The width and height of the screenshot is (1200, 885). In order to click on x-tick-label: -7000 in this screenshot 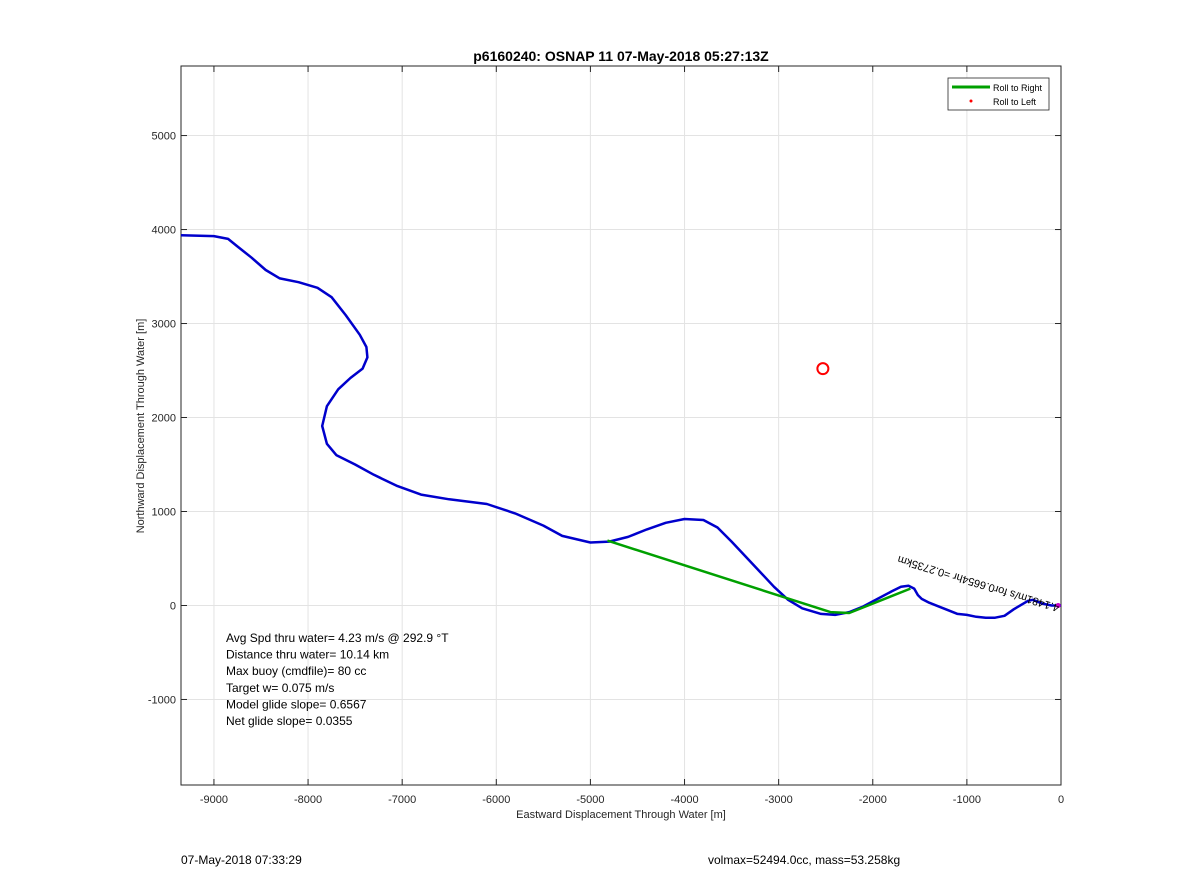, I will do `click(402, 800)`.